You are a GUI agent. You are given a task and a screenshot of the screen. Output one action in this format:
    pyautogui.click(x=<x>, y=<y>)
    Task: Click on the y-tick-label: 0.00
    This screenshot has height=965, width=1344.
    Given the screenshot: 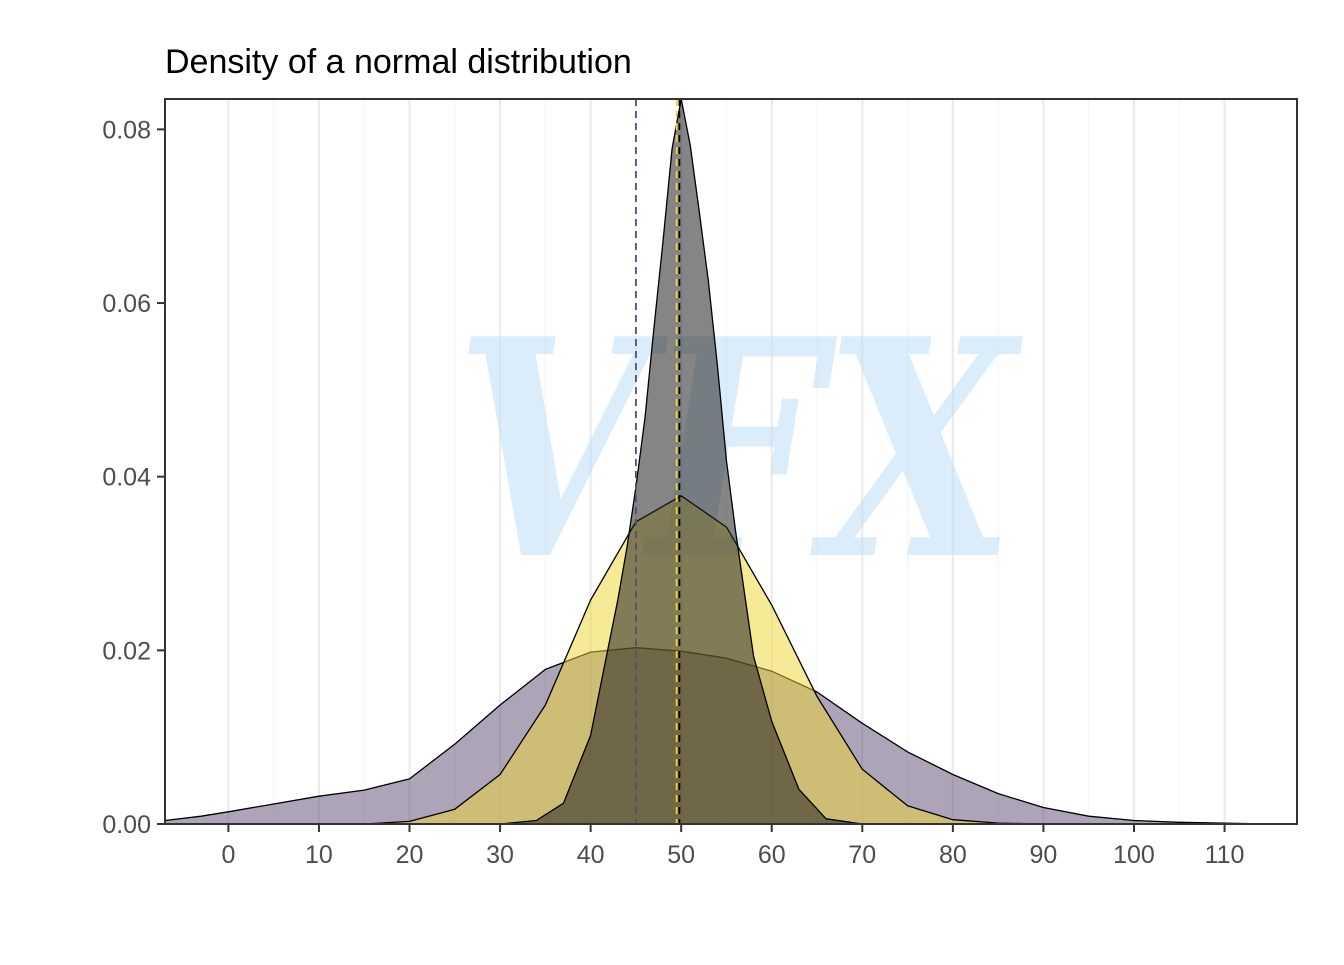 What is the action you would take?
    pyautogui.click(x=126, y=825)
    